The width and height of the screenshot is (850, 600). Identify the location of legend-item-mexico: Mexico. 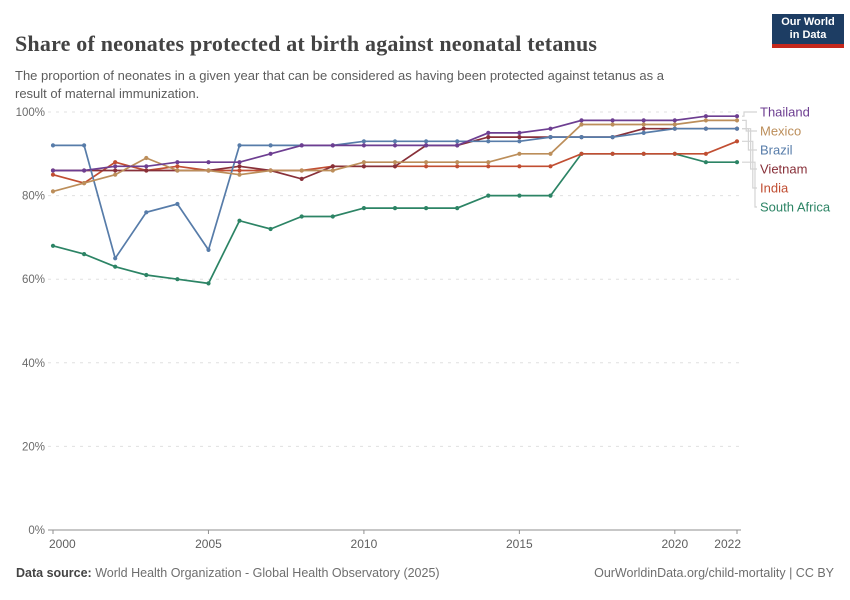
(780, 131).